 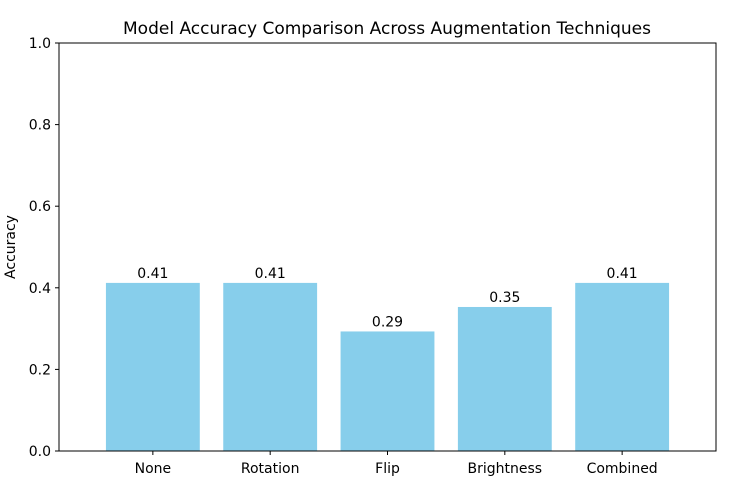 I want to click on y-axis-label: Accuracy, so click(x=11, y=247).